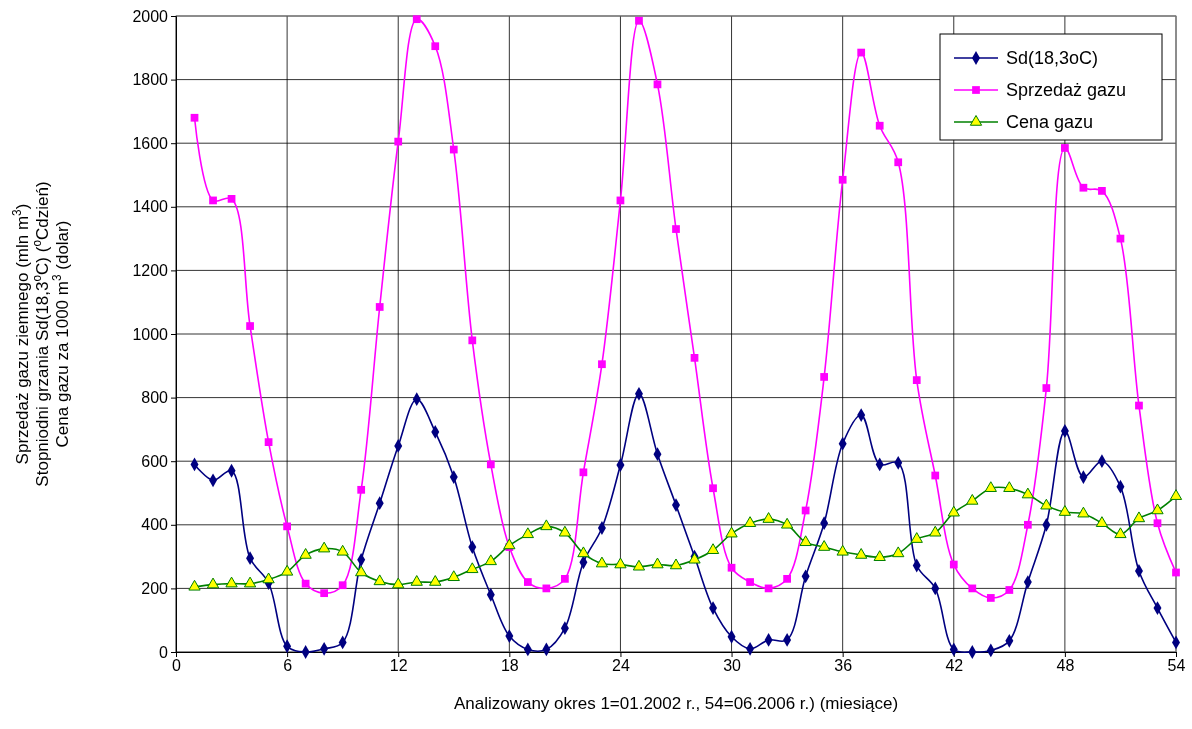 The height and width of the screenshot is (729, 1192). I want to click on y-tick-label: 400, so click(155, 525).